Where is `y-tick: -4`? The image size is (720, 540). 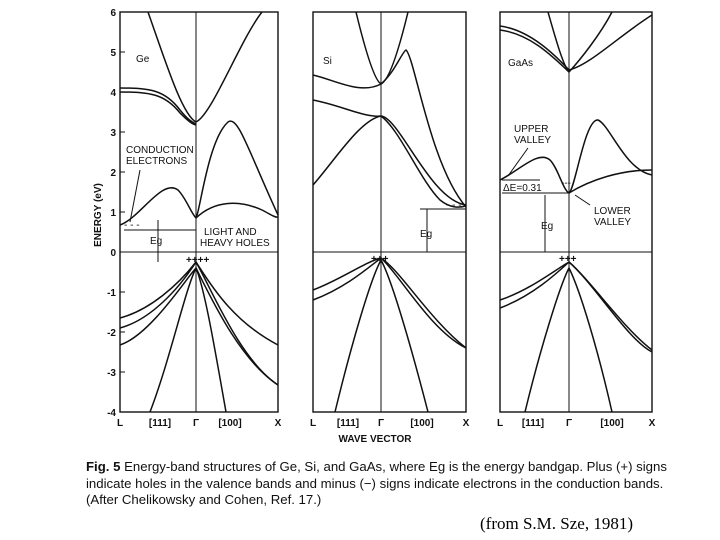
y-tick: -4 is located at coordinates (111, 413).